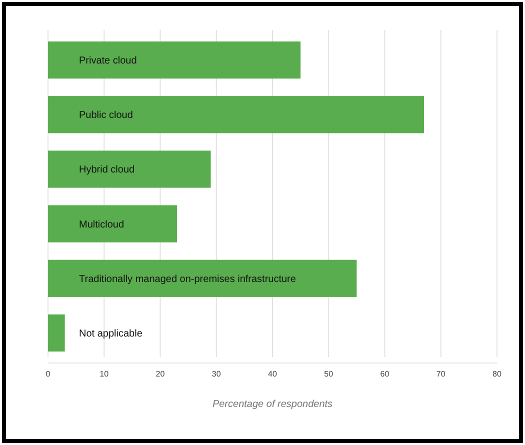  I want to click on y-tick-label: Public cloud, so click(106, 116).